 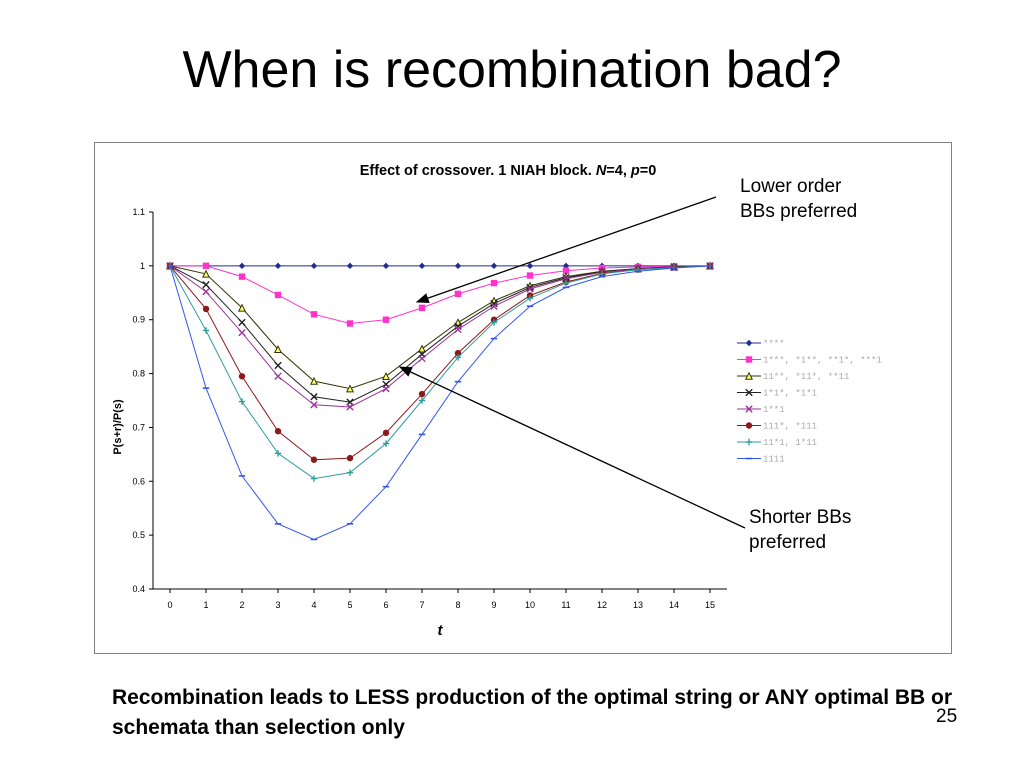 What do you see at coordinates (602, 605) in the screenshot?
I see `x-tick-label: 12` at bounding box center [602, 605].